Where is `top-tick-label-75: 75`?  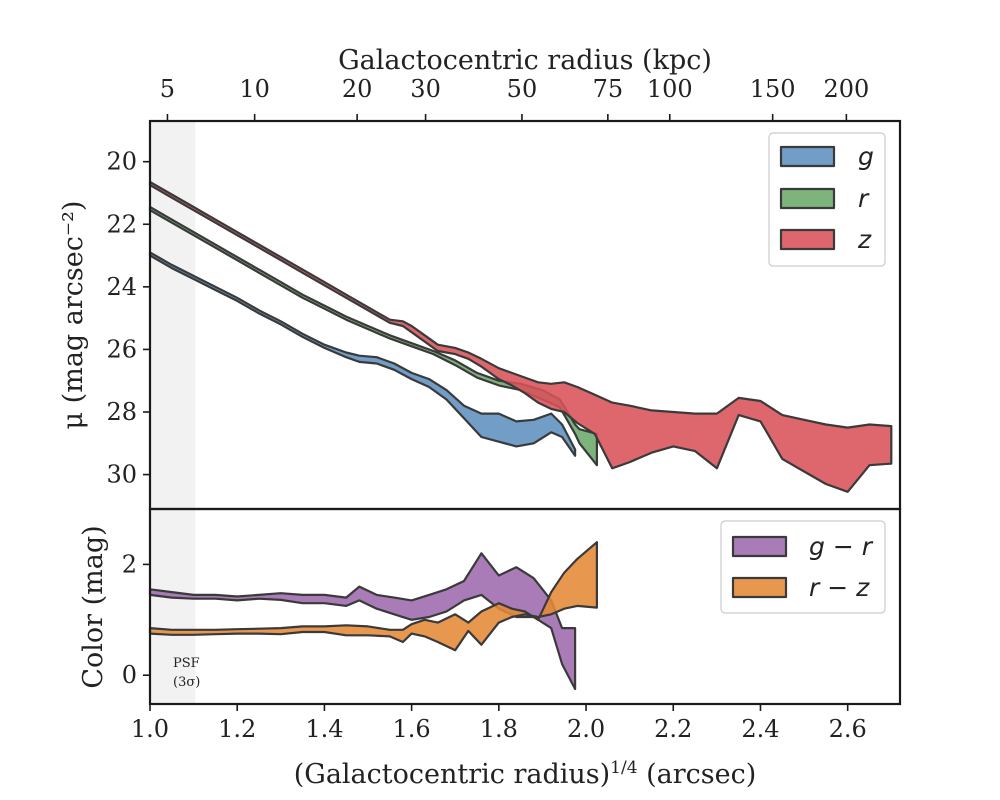 top-tick-label-75: 75 is located at coordinates (608, 89).